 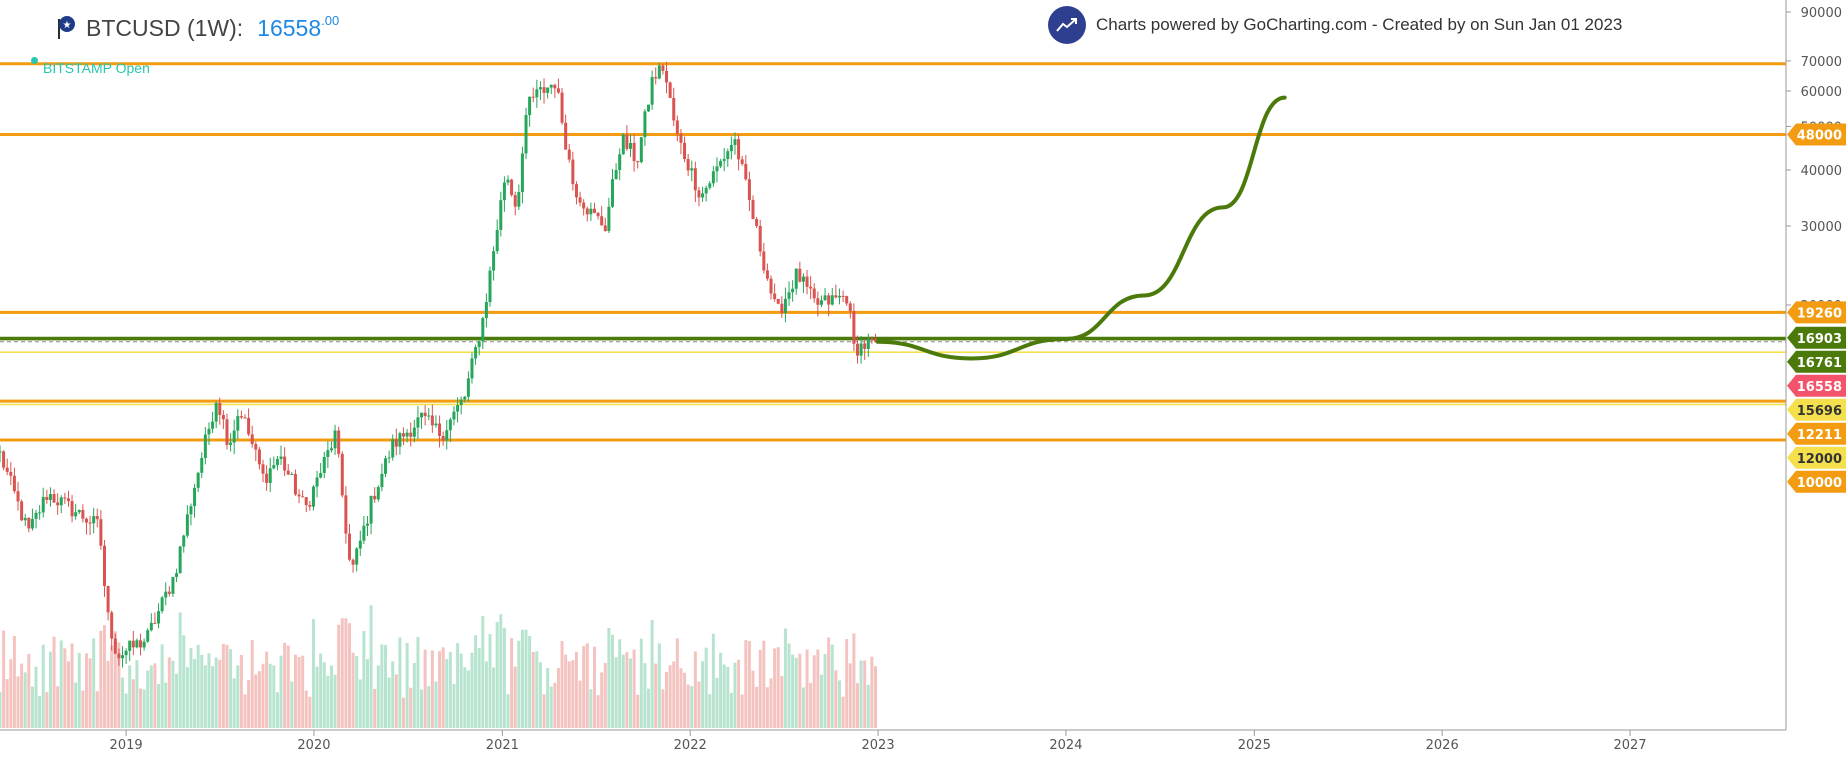 What do you see at coordinates (1819, 435) in the screenshot?
I see `price-tag-label: 12211` at bounding box center [1819, 435].